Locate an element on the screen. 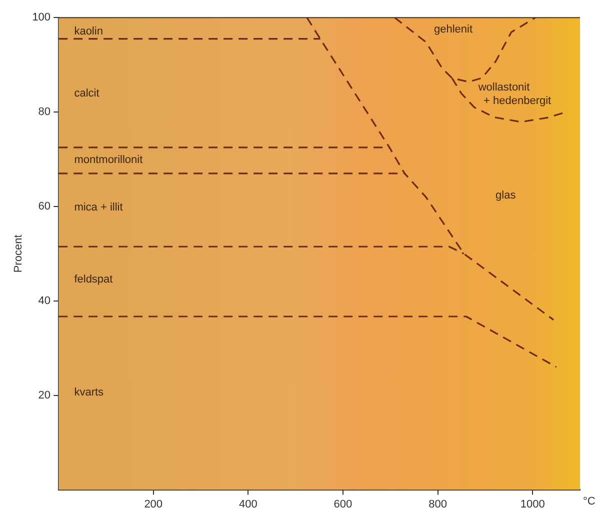  x-tick-label: 800 is located at coordinates (437, 504).